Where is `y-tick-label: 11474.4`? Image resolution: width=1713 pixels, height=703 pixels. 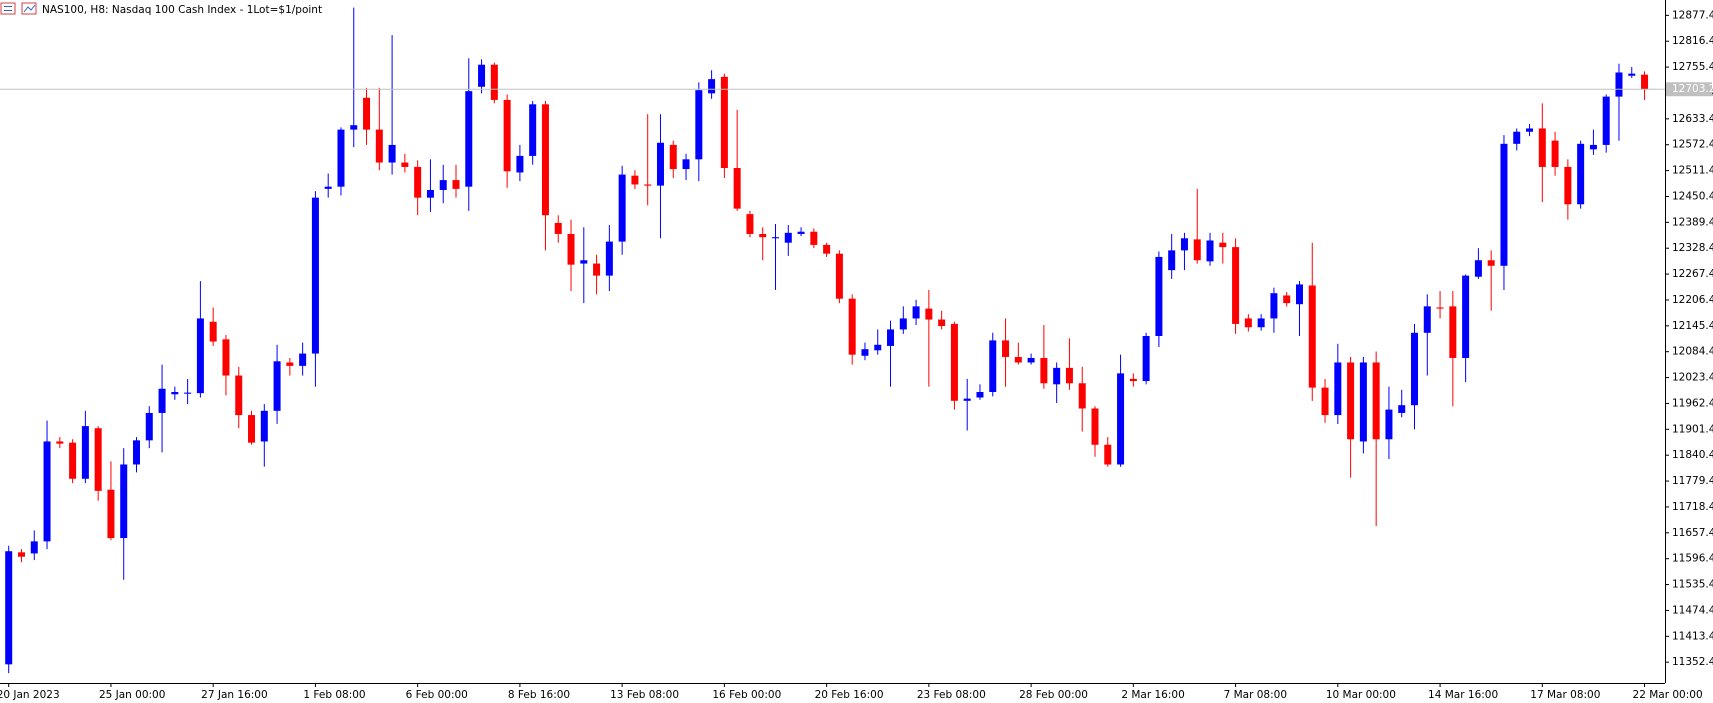
y-tick-label: 11474.4 is located at coordinates (1692, 610).